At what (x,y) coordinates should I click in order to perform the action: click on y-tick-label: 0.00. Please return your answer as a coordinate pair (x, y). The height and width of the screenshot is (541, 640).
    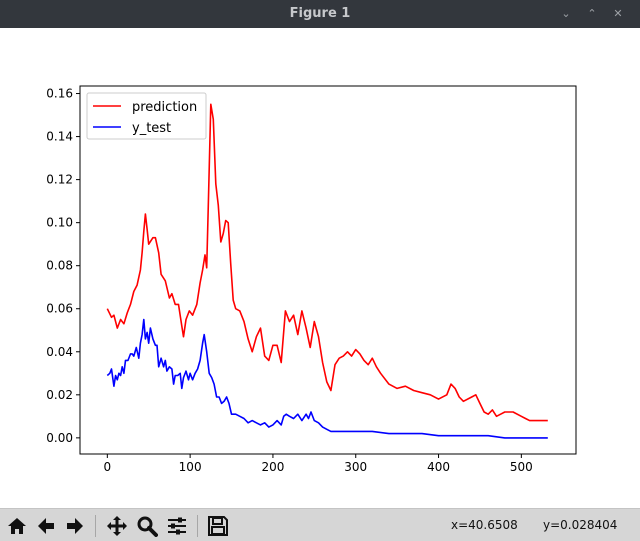
    Looking at the image, I should click on (59, 438).